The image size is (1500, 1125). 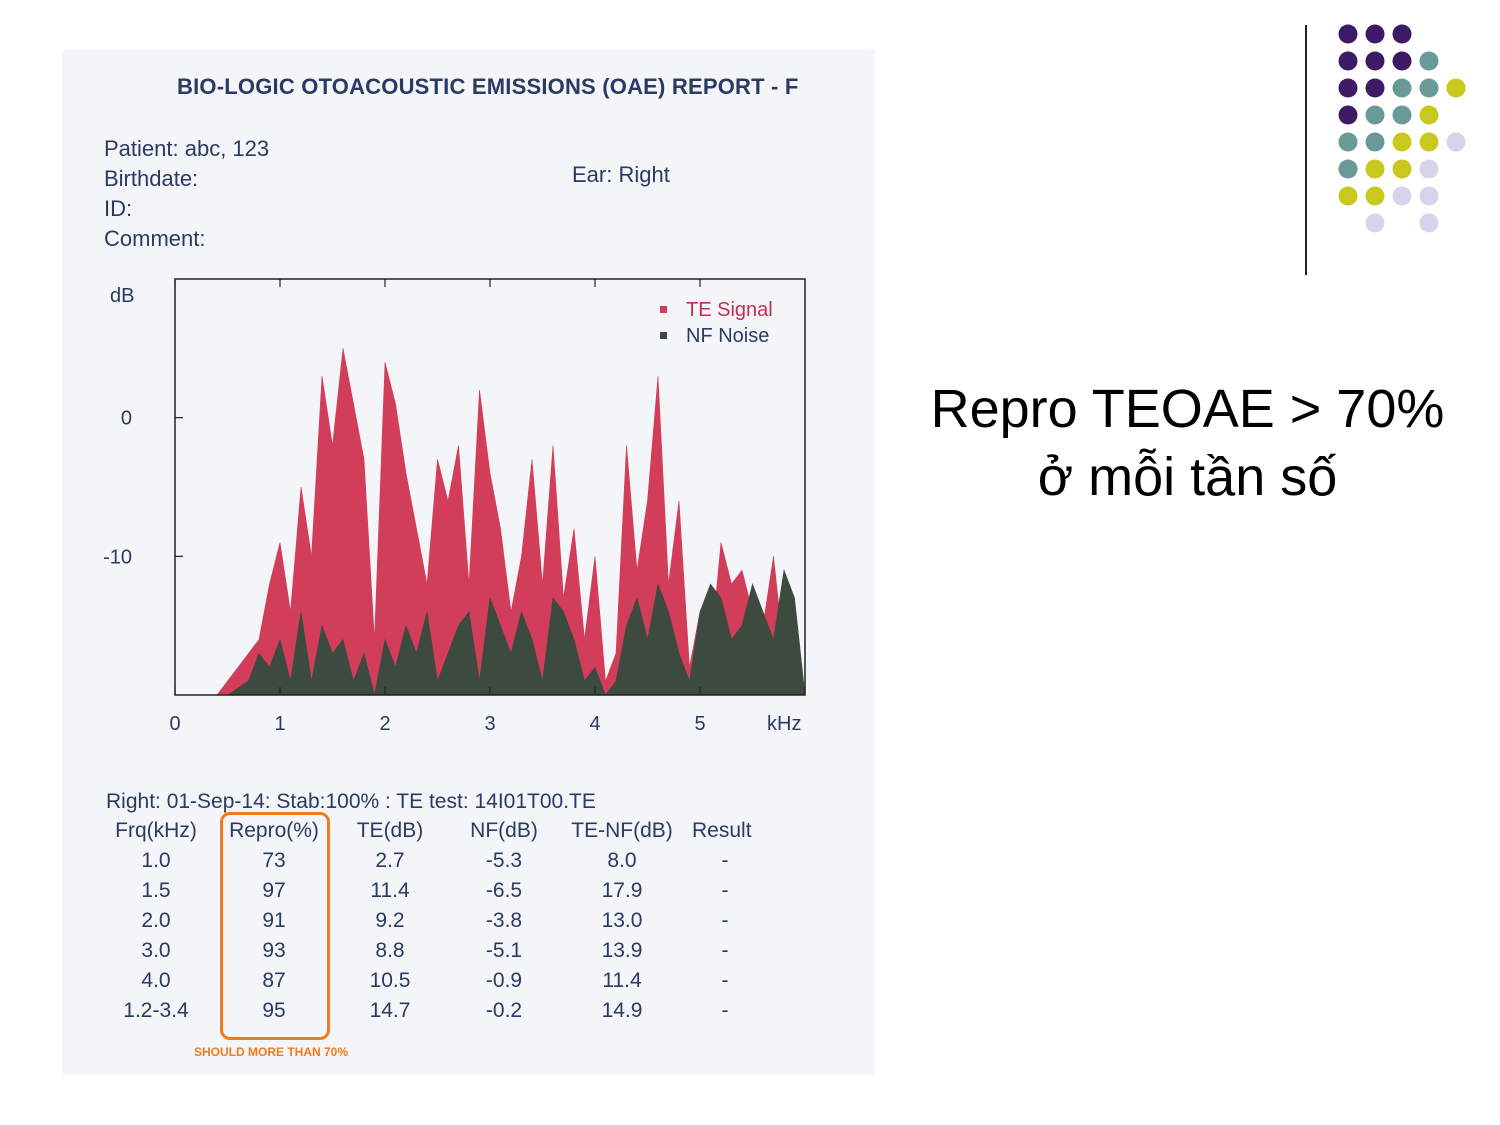 What do you see at coordinates (274, 920) in the screenshot?
I see `table-cell: 91` at bounding box center [274, 920].